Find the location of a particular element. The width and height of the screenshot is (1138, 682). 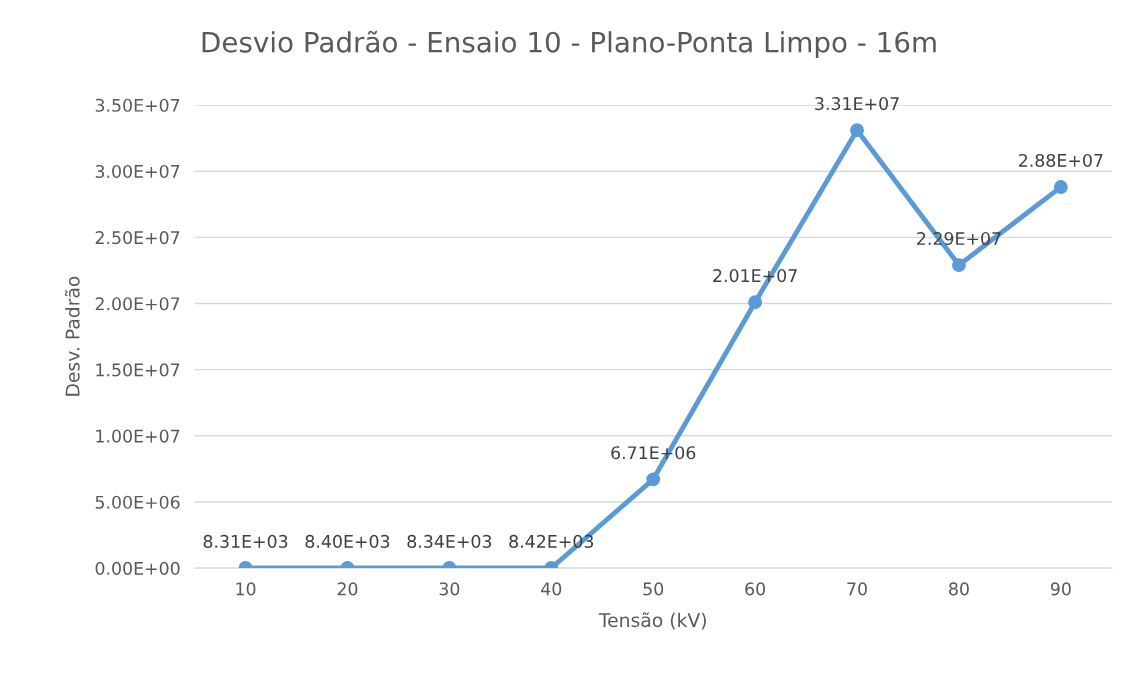

y-tick-label: 2.50E+07 is located at coordinates (137, 238).